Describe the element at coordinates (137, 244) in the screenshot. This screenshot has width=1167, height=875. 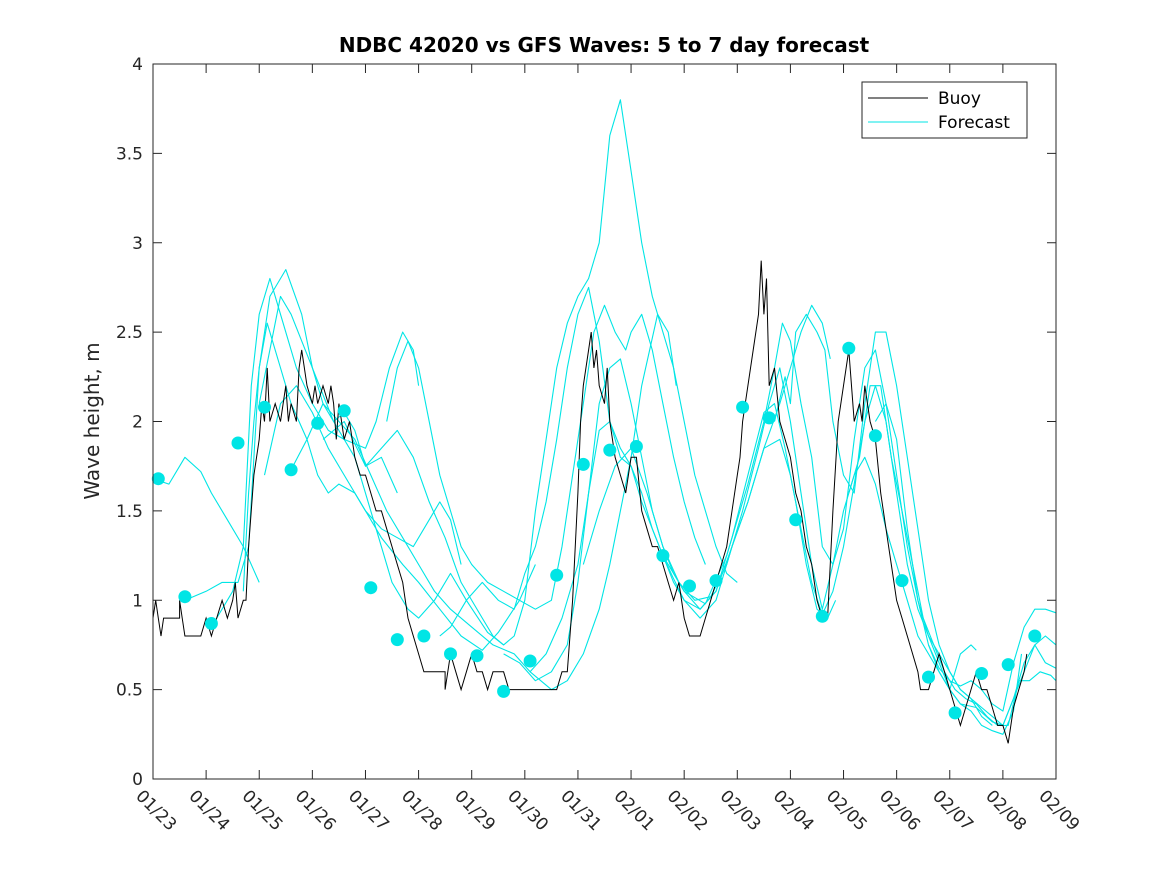
I see `y-tick-label: 3` at that location.